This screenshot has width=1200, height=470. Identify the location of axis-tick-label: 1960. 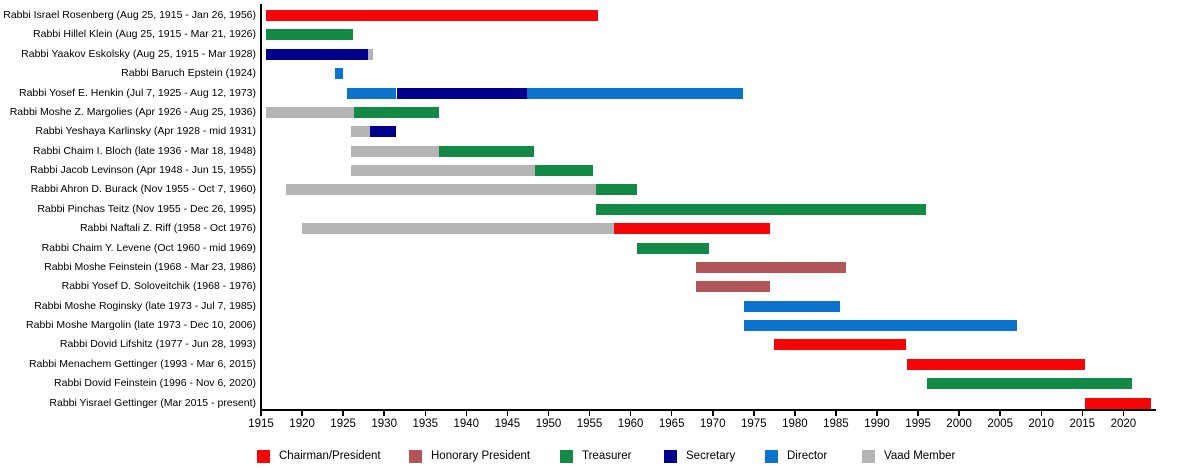
(630, 424).